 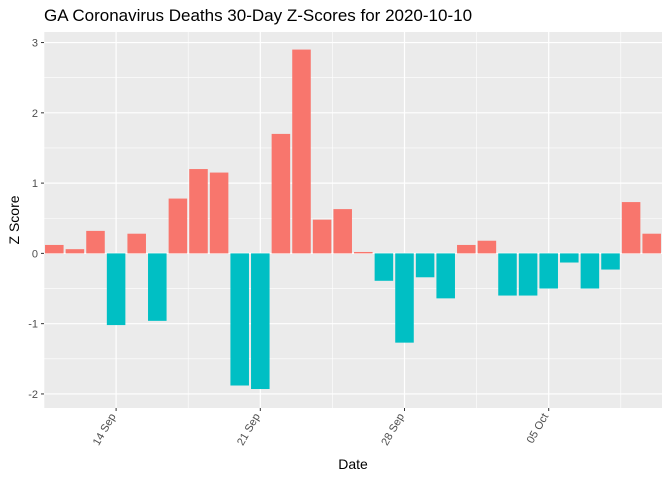 I want to click on x-tick-label: 05 Oct, so click(x=538, y=429).